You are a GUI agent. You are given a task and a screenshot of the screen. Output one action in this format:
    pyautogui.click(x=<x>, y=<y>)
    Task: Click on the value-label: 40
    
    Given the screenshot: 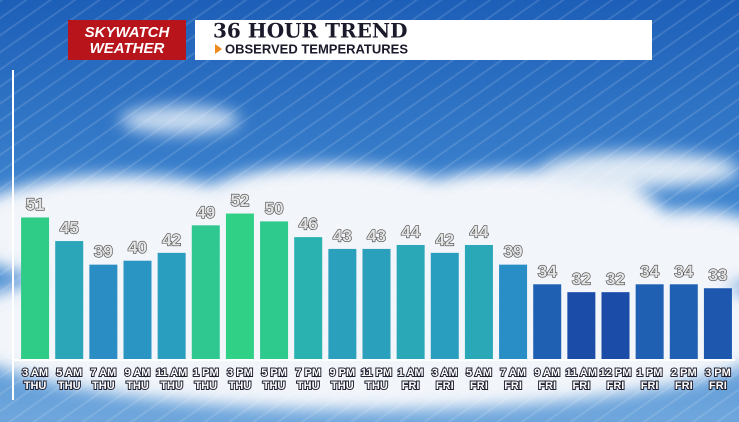 What is the action you would take?
    pyautogui.click(x=137, y=247)
    